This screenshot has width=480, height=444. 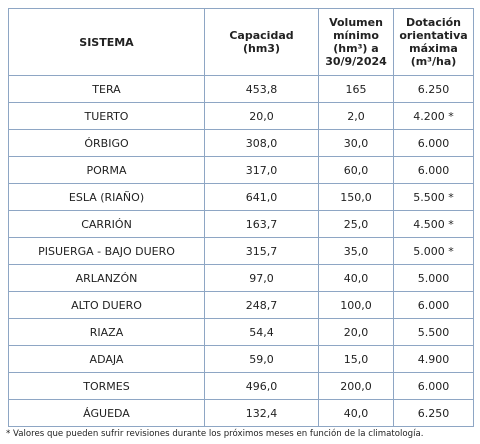 I want to click on table-row: RIAZA 54,4 20,0 5.500, so click(x=241, y=332).